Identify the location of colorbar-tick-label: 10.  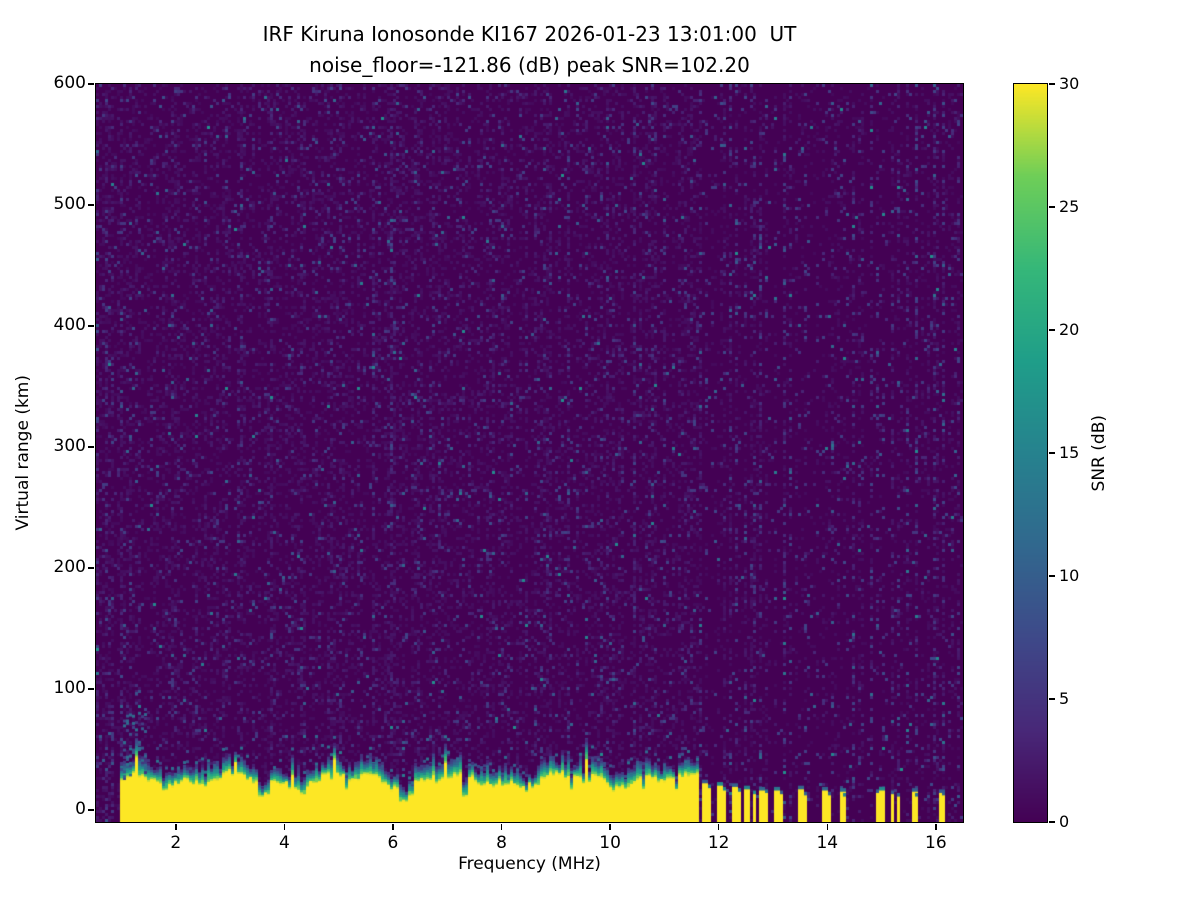
(1069, 575).